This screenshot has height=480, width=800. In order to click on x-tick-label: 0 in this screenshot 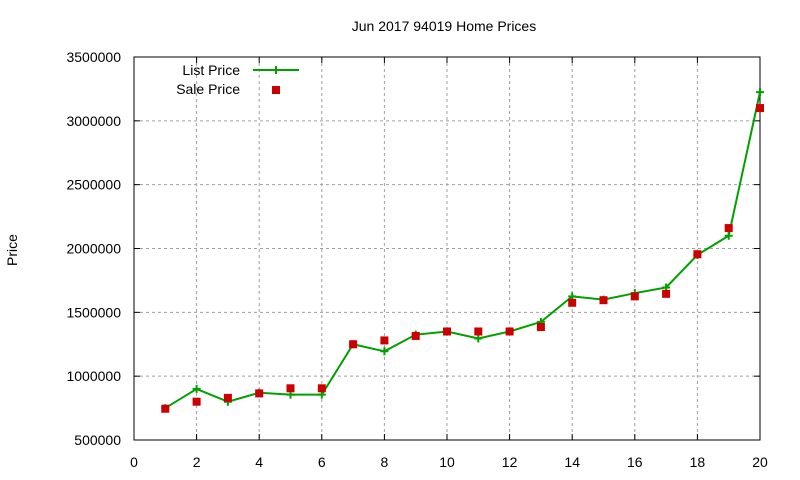, I will do `click(134, 462)`.